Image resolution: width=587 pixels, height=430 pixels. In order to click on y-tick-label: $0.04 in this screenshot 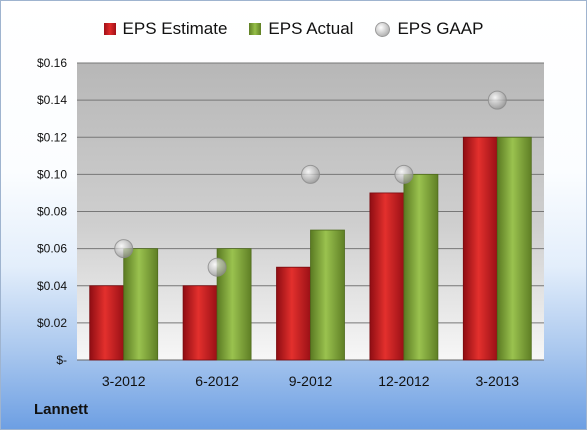, I will do `click(52, 286)`.